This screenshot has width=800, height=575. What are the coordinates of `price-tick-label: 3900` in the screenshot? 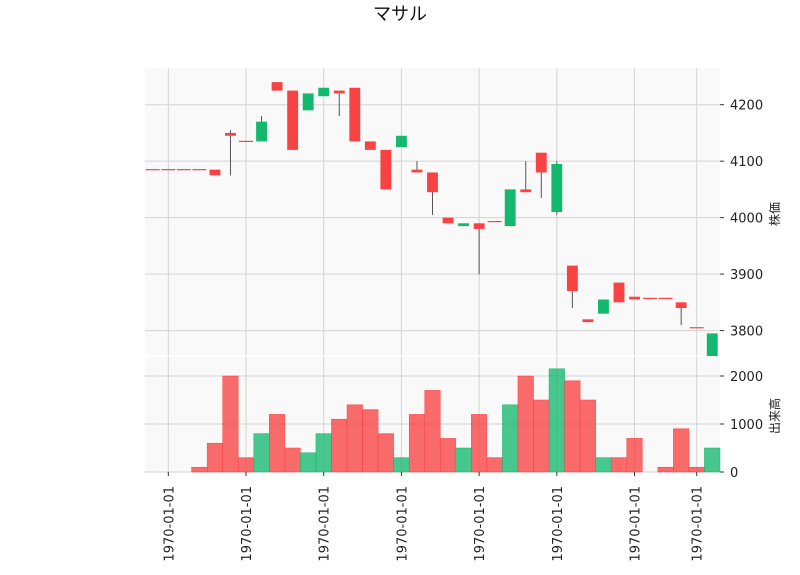 It's located at (746, 275).